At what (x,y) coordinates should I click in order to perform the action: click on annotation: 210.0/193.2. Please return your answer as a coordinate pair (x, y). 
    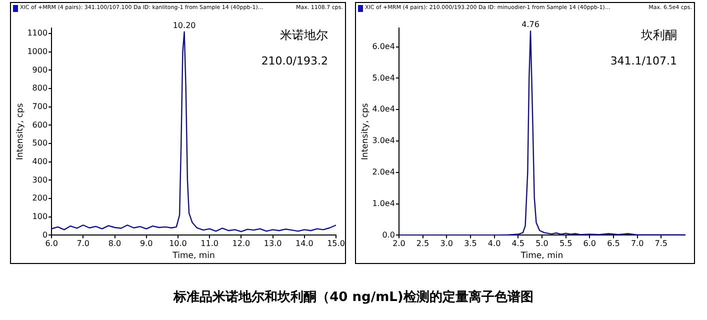
    Looking at the image, I should click on (294, 61).